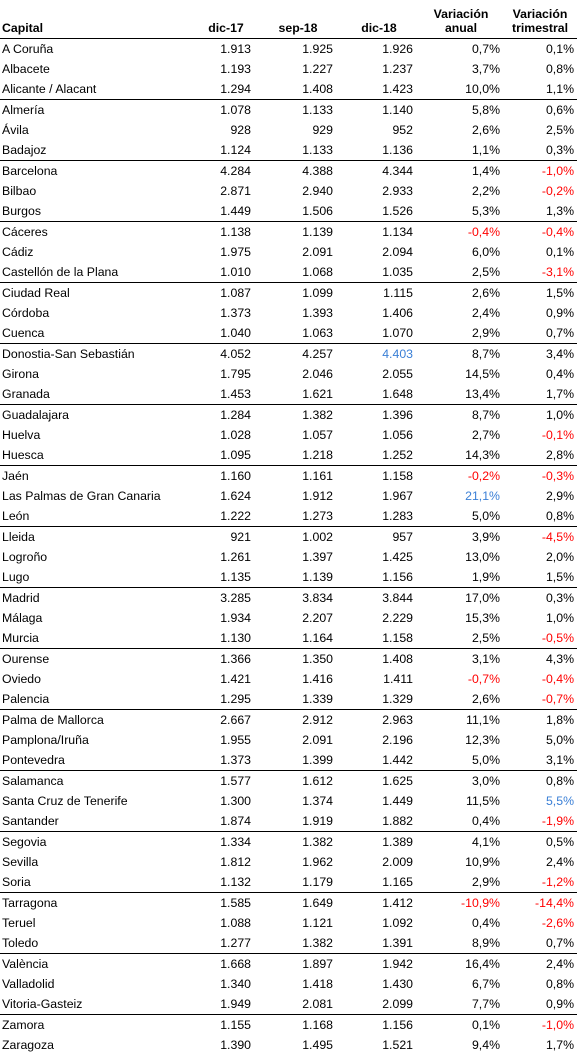  Describe the element at coordinates (379, 659) in the screenshot. I see `cell-dic18: 1.408` at that location.